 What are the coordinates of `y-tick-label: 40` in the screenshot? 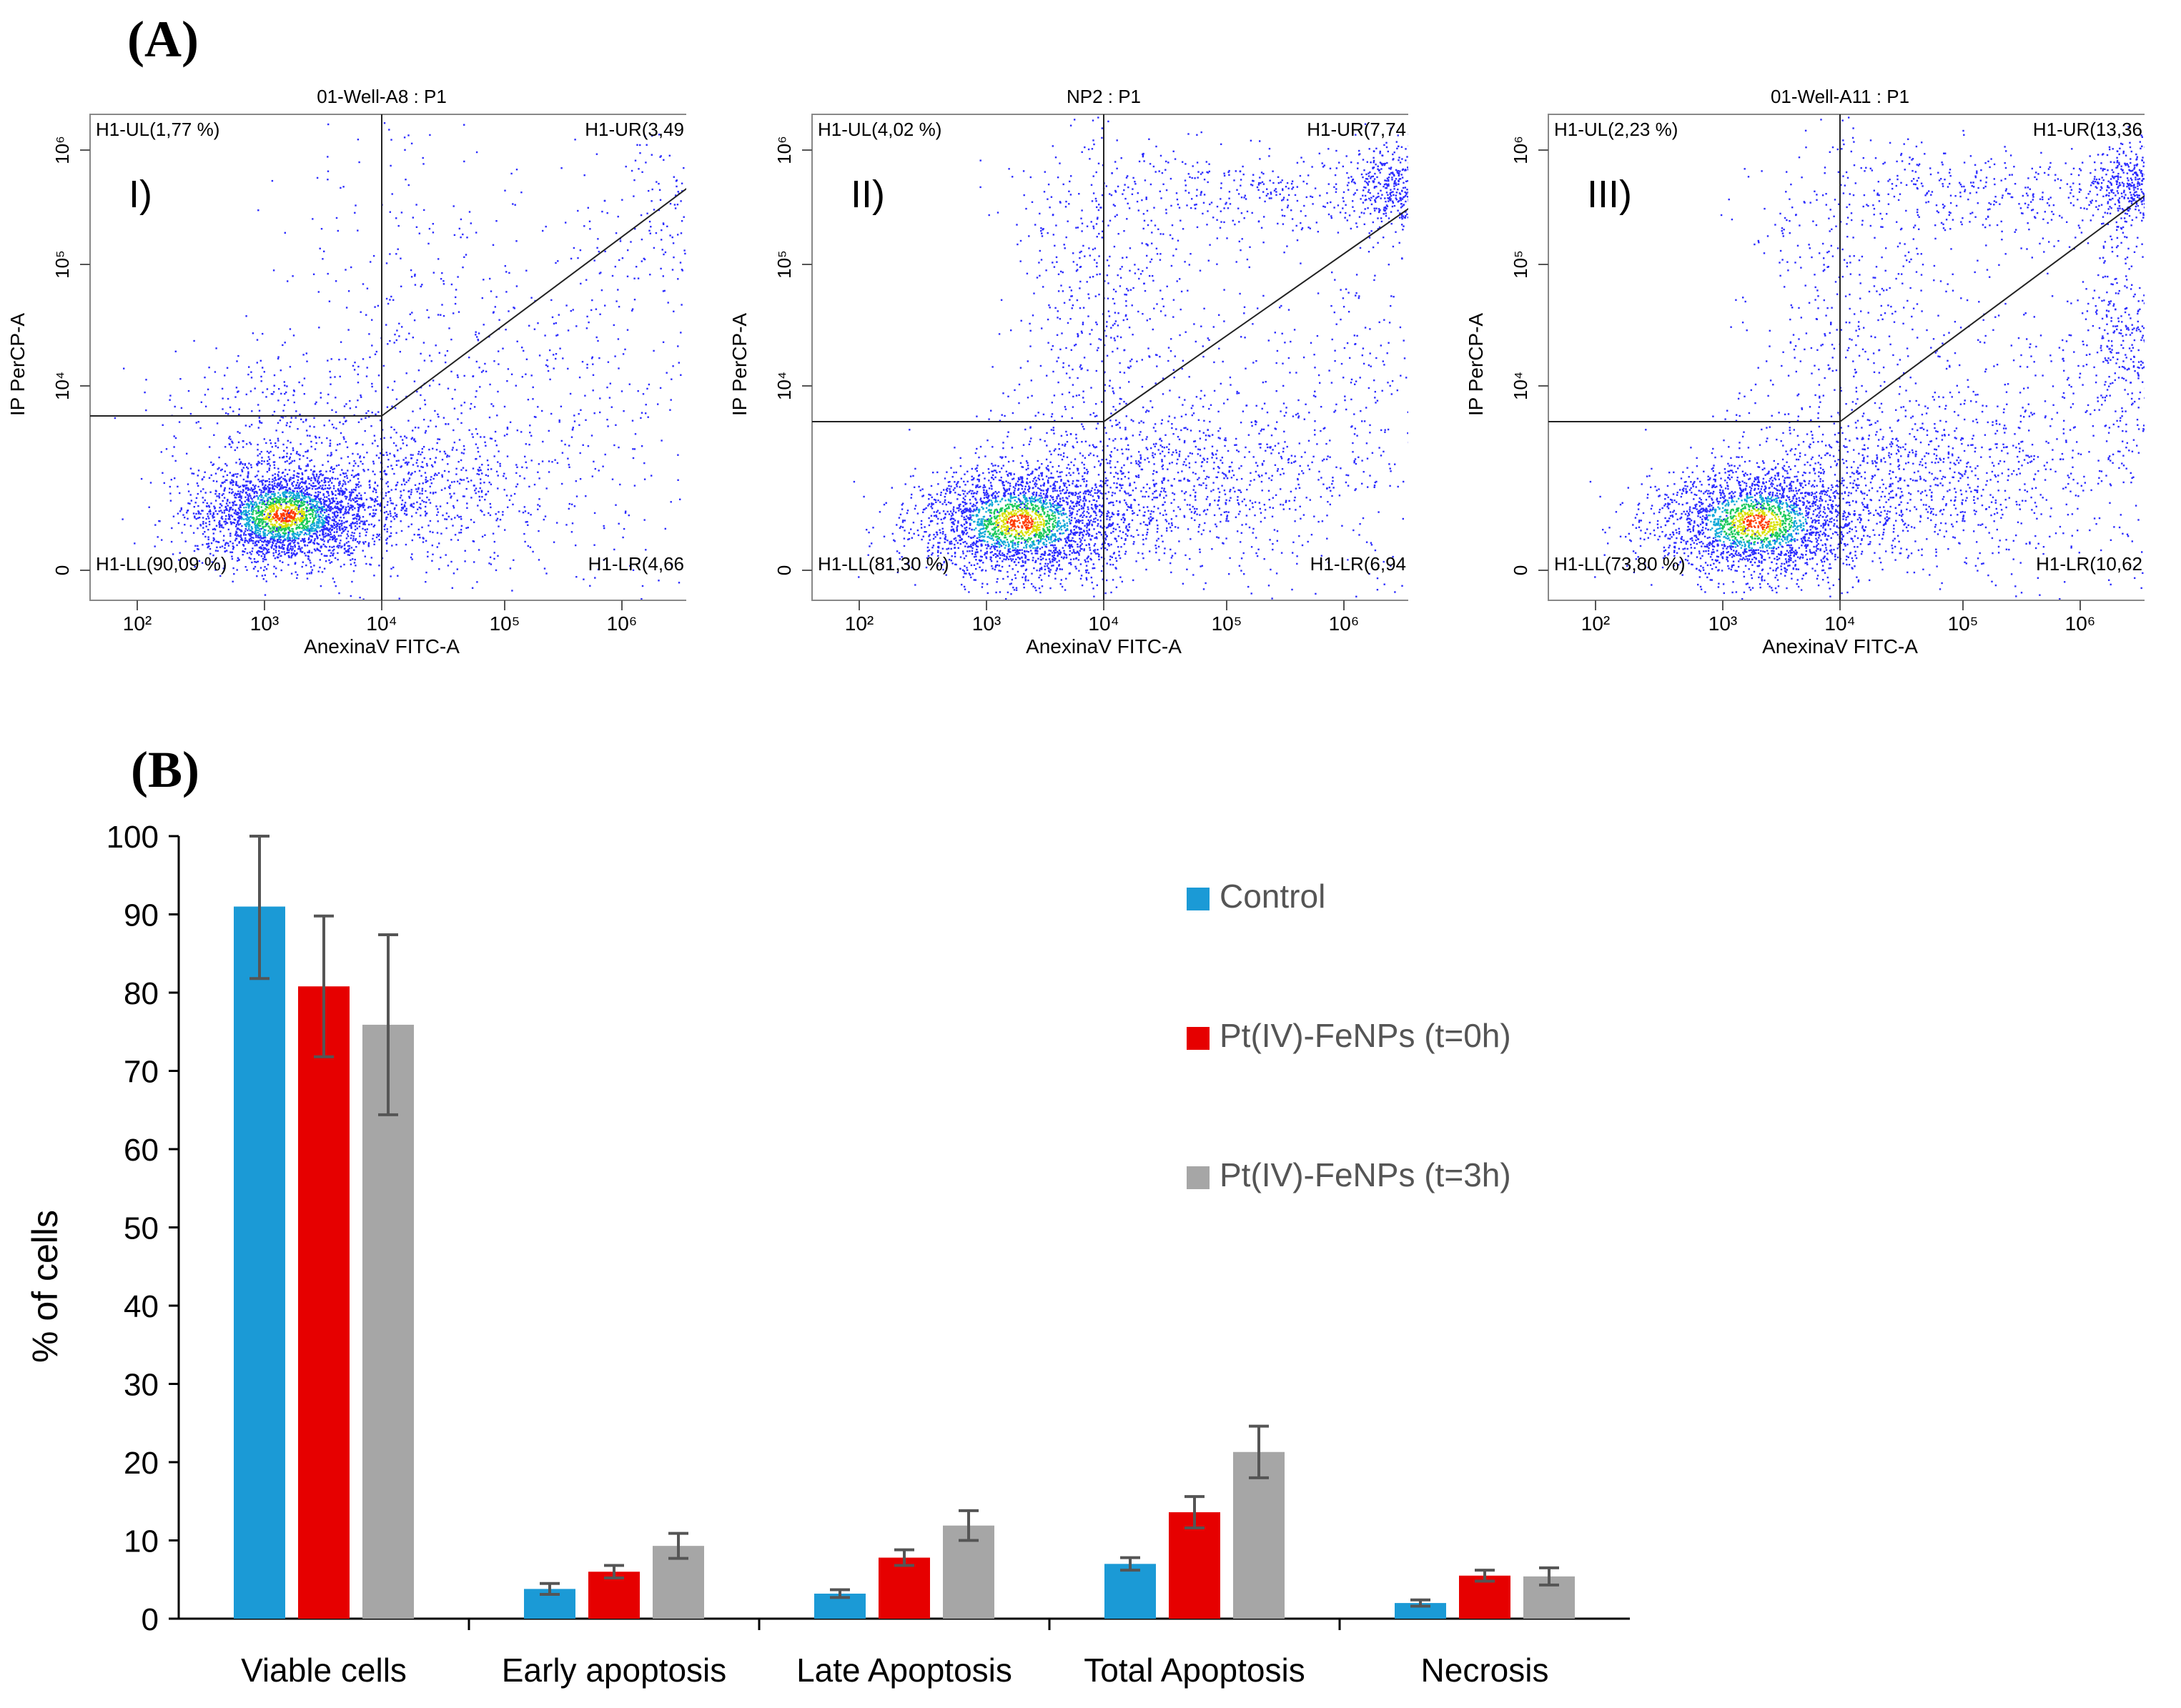 It's located at (141, 1307).